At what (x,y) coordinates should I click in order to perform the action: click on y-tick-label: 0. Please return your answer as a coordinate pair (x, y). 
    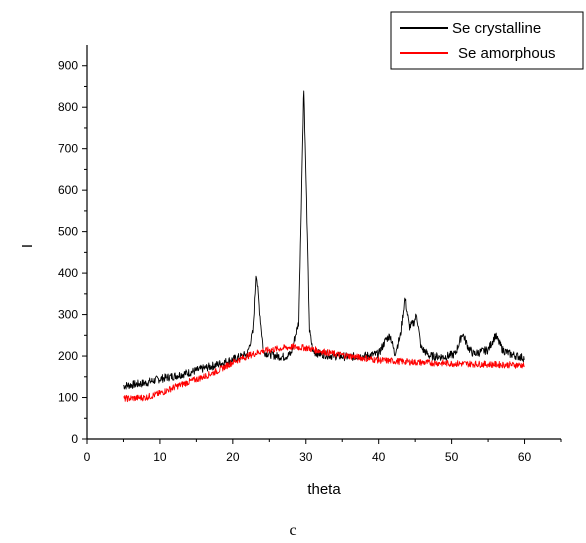
    Looking at the image, I should click on (74, 439).